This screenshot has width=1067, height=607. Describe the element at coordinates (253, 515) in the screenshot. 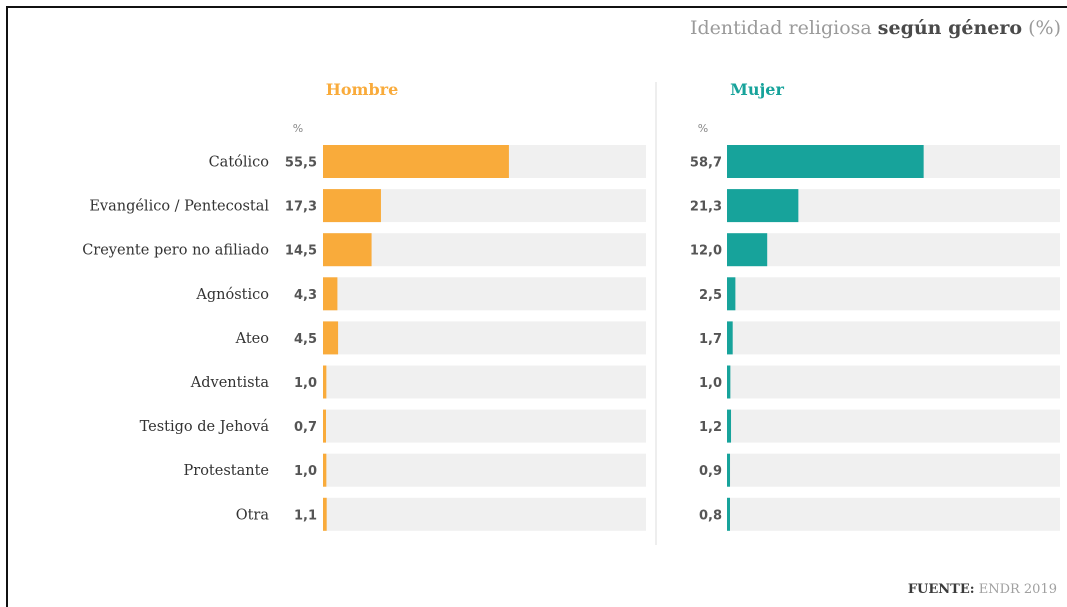

I see `category-label: Otra` at that location.